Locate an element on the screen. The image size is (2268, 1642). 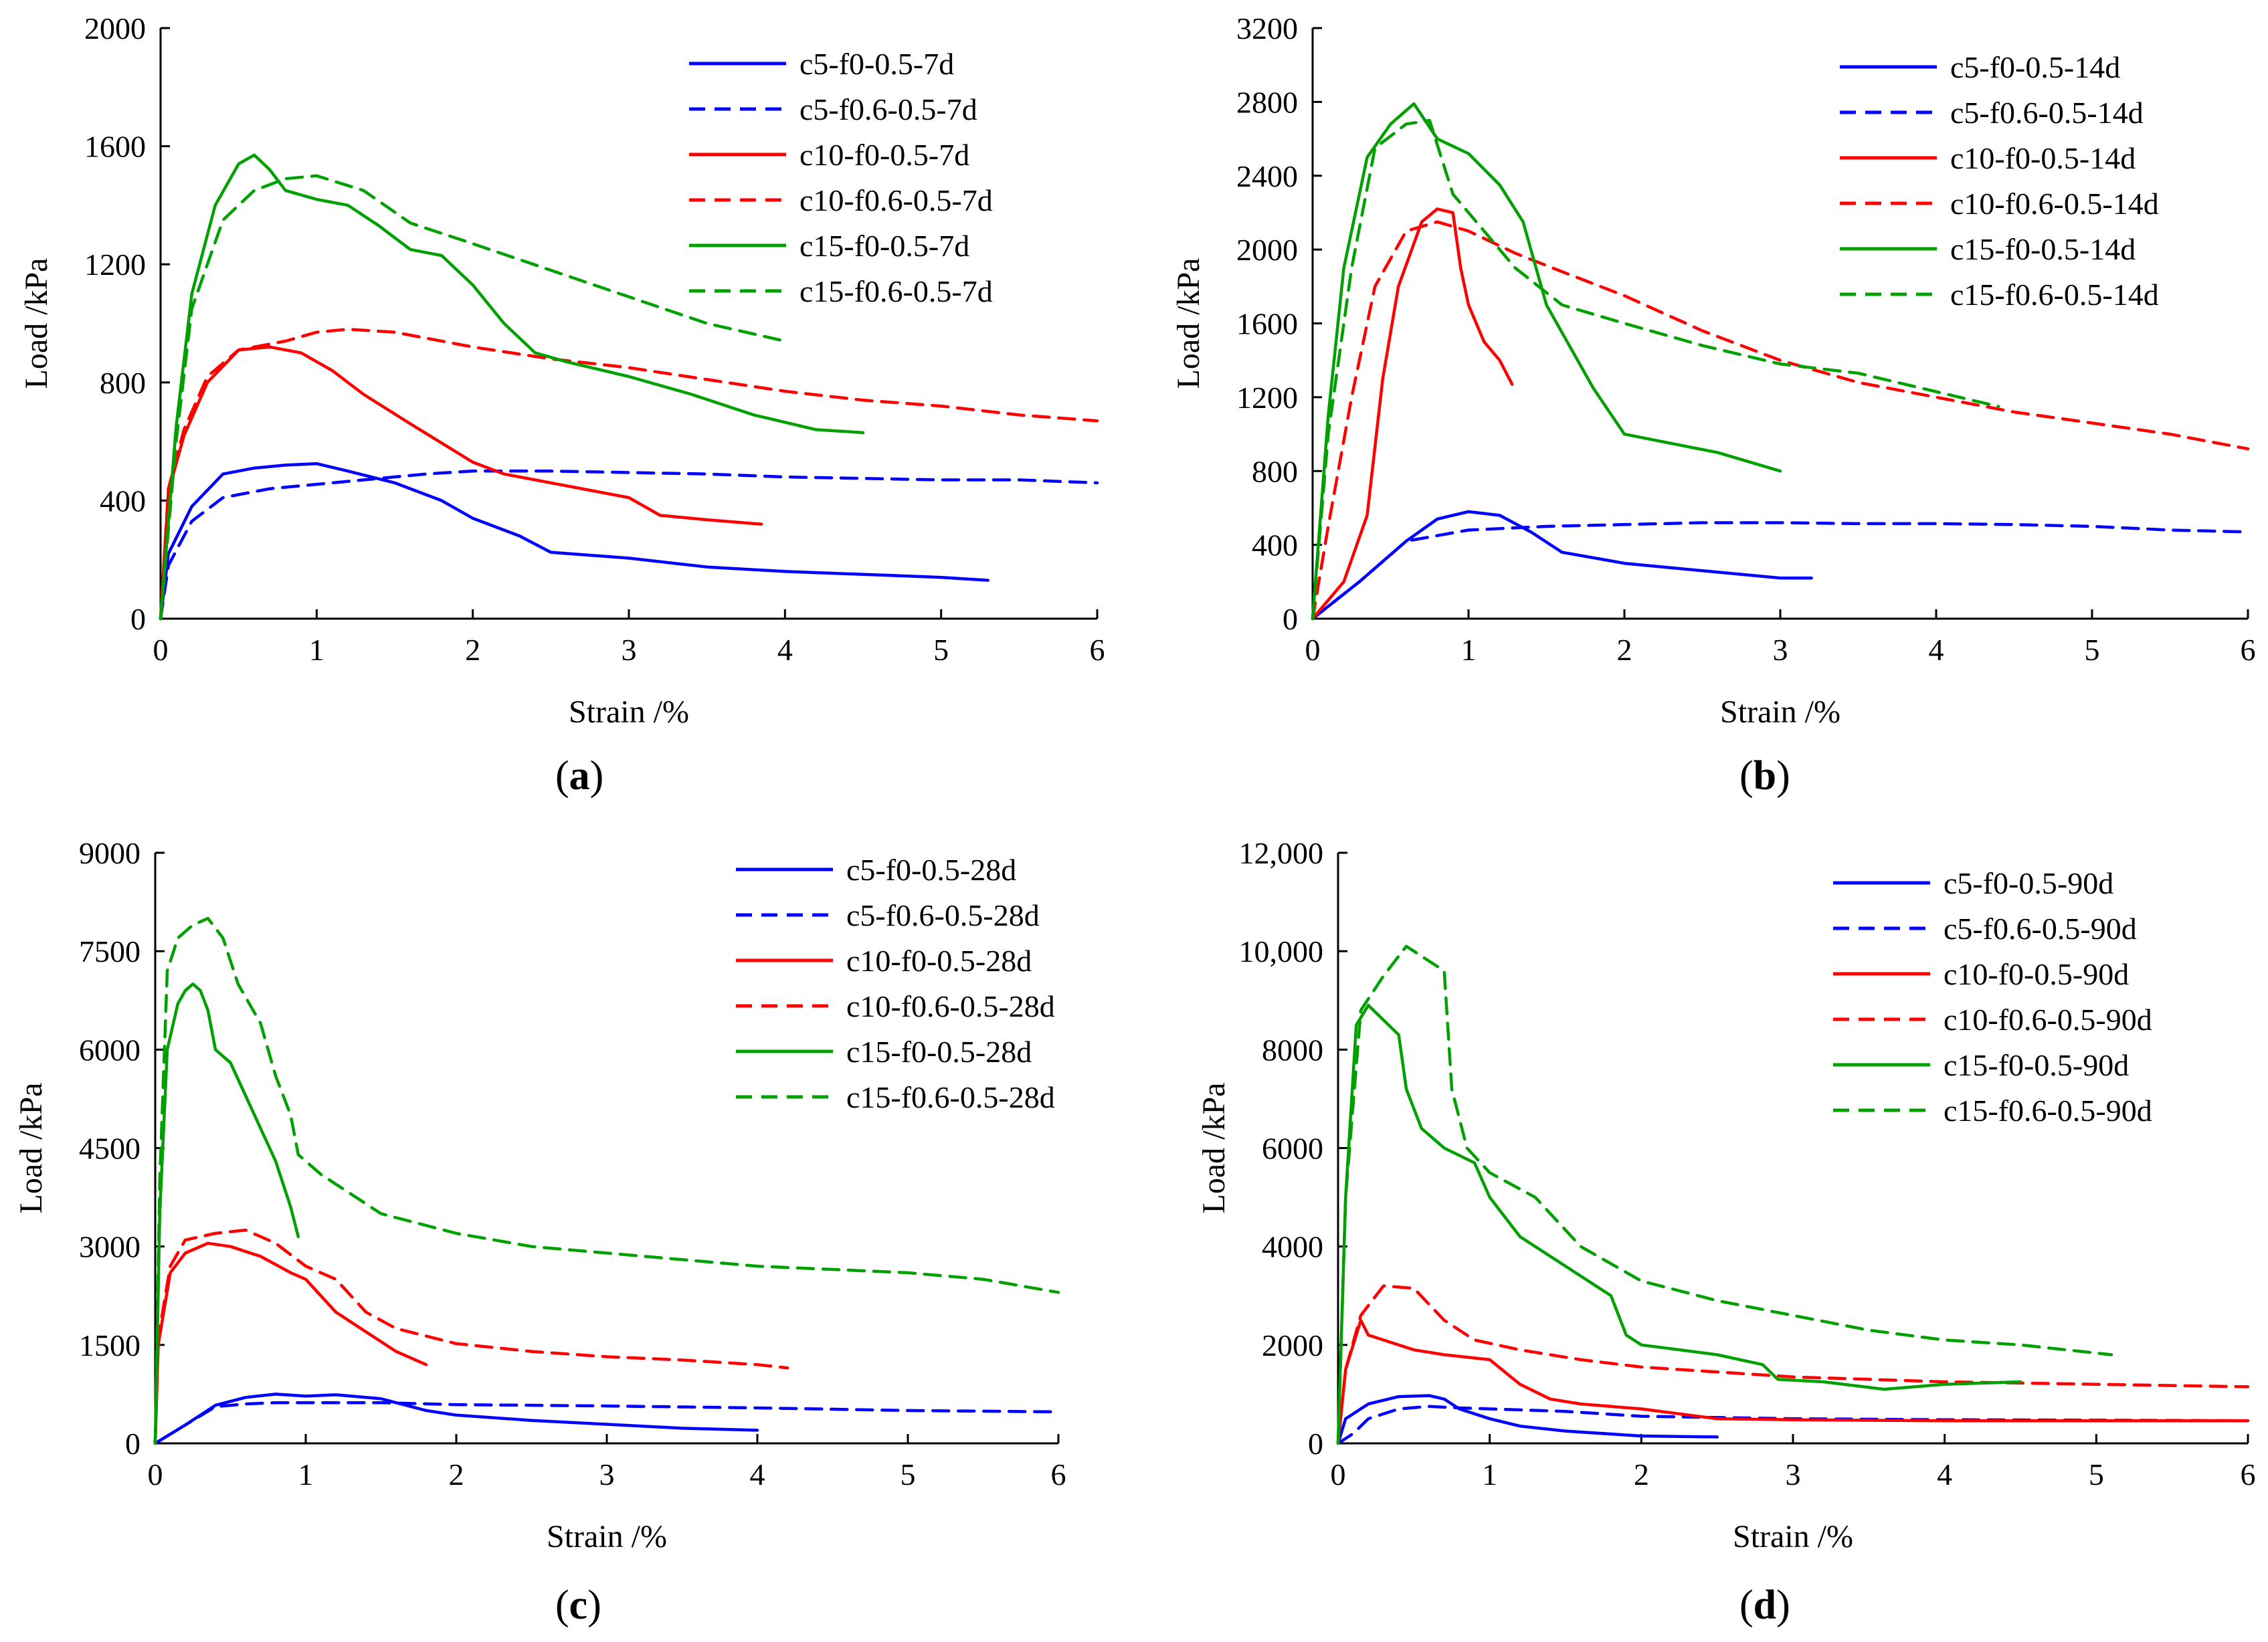
series-line-c15-f0-0.5-7d is located at coordinates (512, 387).